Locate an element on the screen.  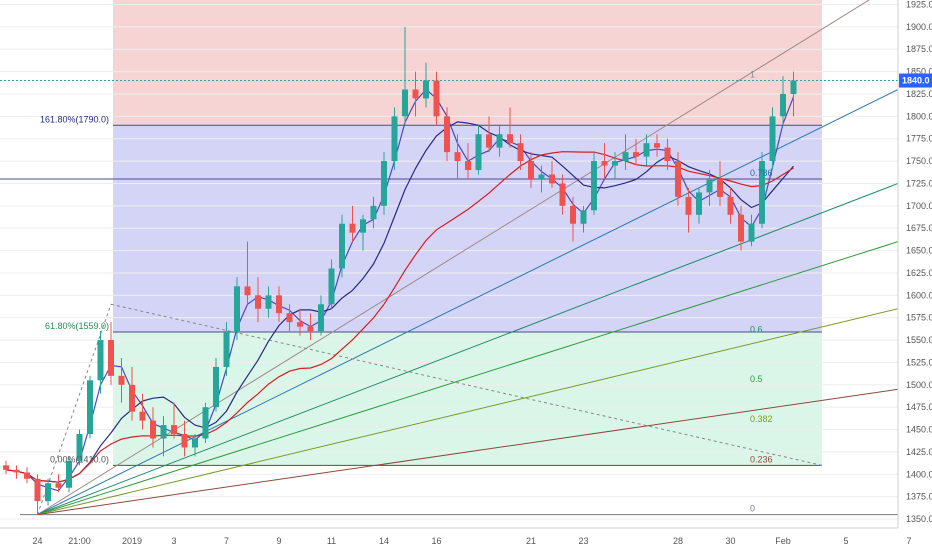
x-axis: 24 21:00 2019 3 7 9 11 14 16 21 23 28 30 Feb 5 7 is located at coordinates (466, 538).